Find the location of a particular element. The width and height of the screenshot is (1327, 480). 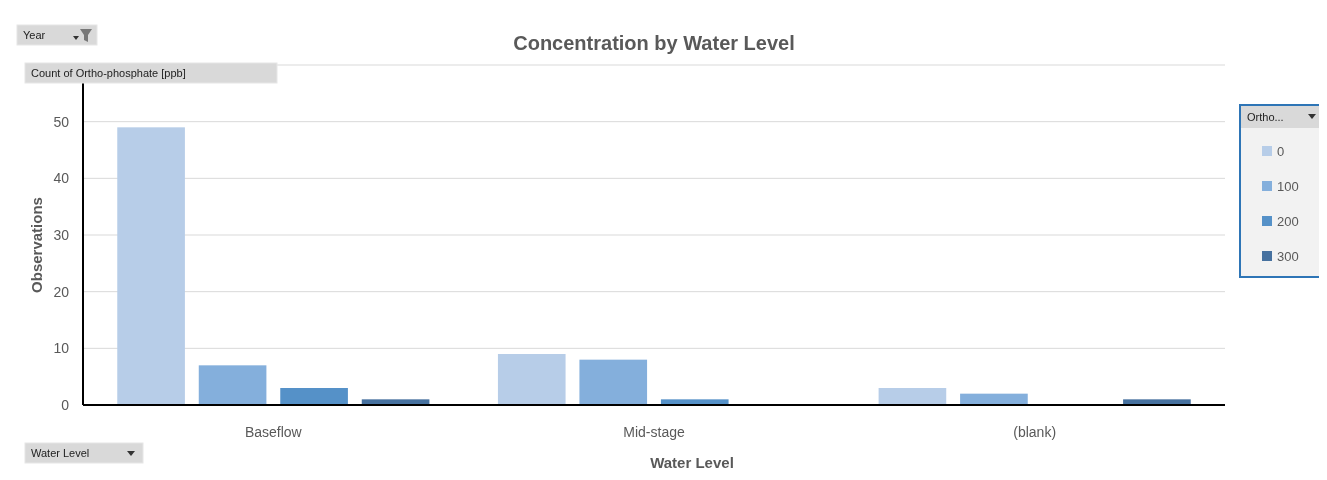

x-tick-label: Baseflow is located at coordinates (273, 432).